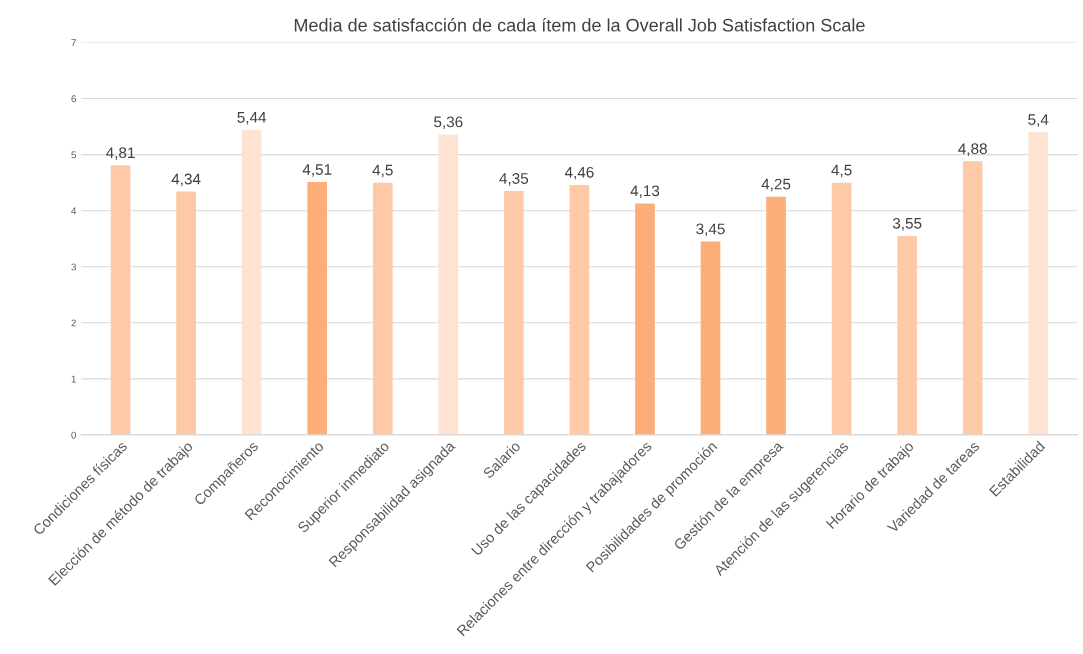 This screenshot has height=654, width=1083. I want to click on data-label: 4,13, so click(645, 192).